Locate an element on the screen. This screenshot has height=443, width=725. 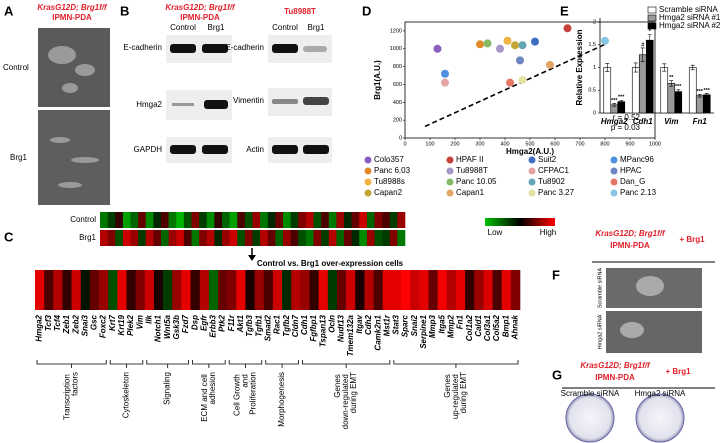
legend-label: Capan1 is located at coordinates (470, 192).